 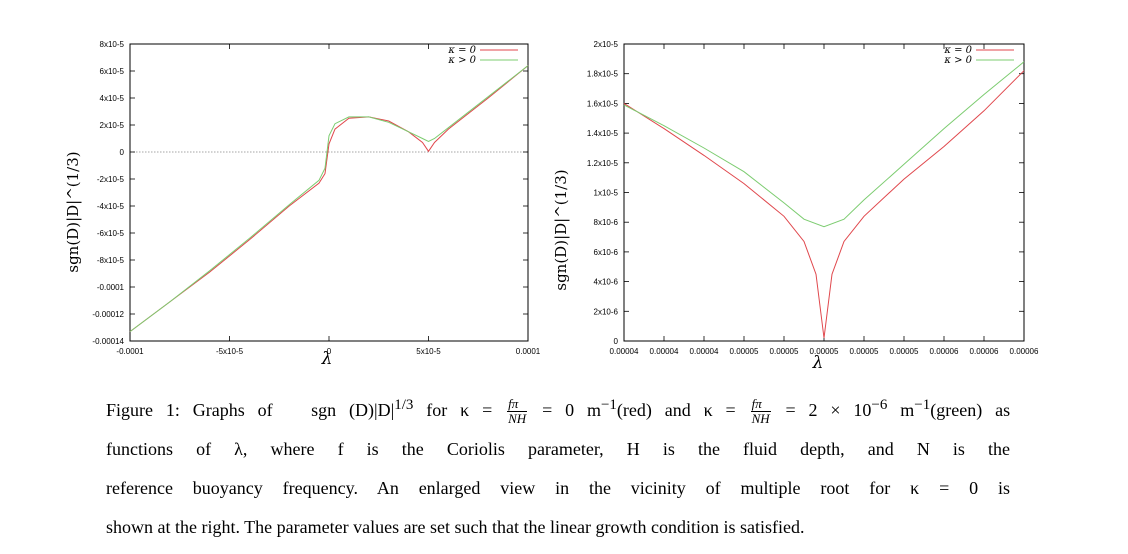 I want to click on caption-text: = 2 × 10, so click(x=828, y=410).